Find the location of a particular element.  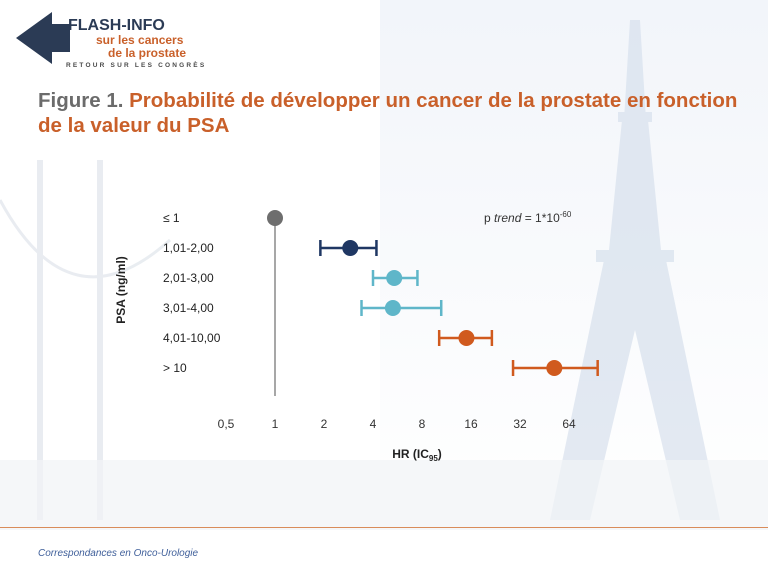

x-tick-label: 16 is located at coordinates (471, 424).